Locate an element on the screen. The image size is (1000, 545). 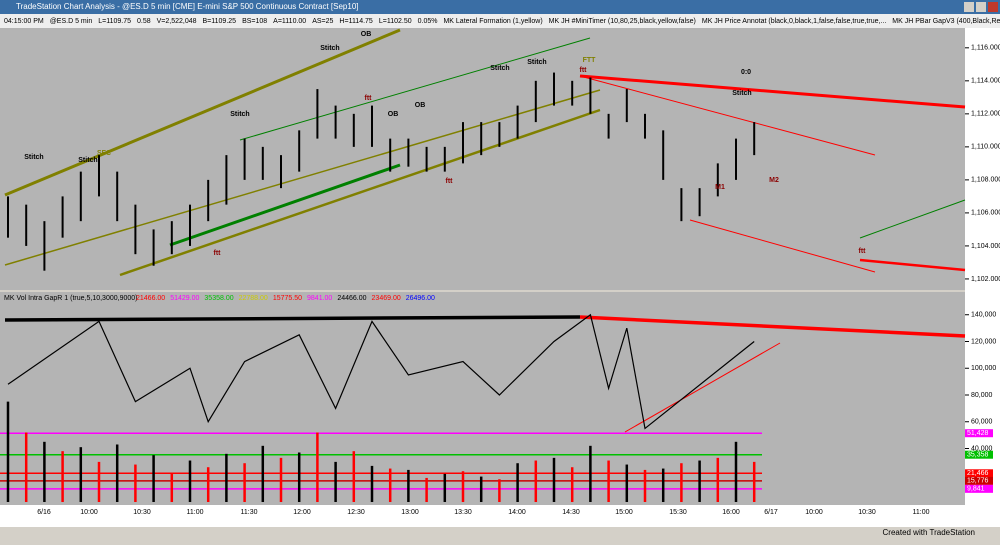
indicator-value: 21466.00 is located at coordinates (150, 298).